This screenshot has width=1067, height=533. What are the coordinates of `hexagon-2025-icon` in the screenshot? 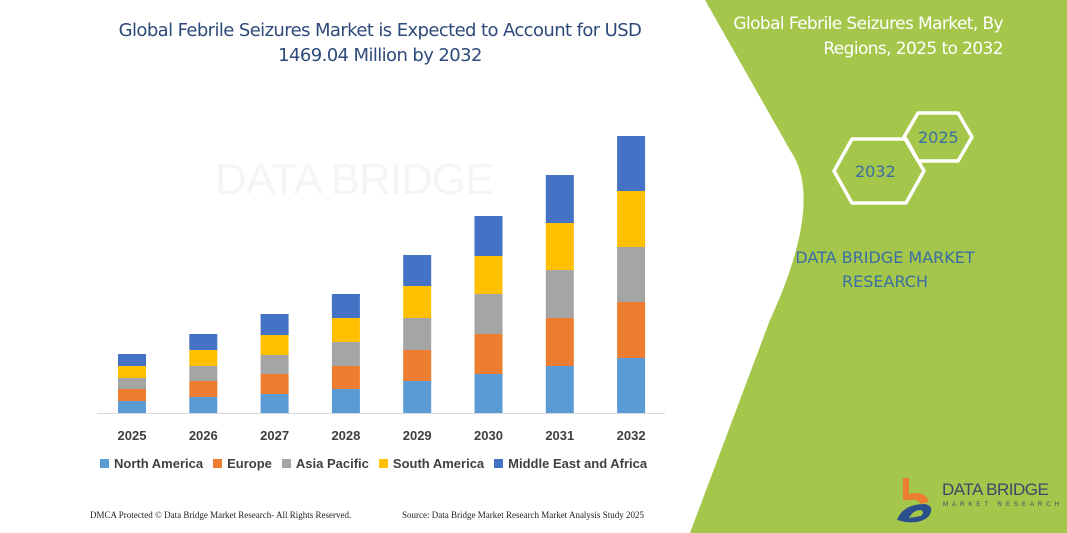 It's located at (938, 137).